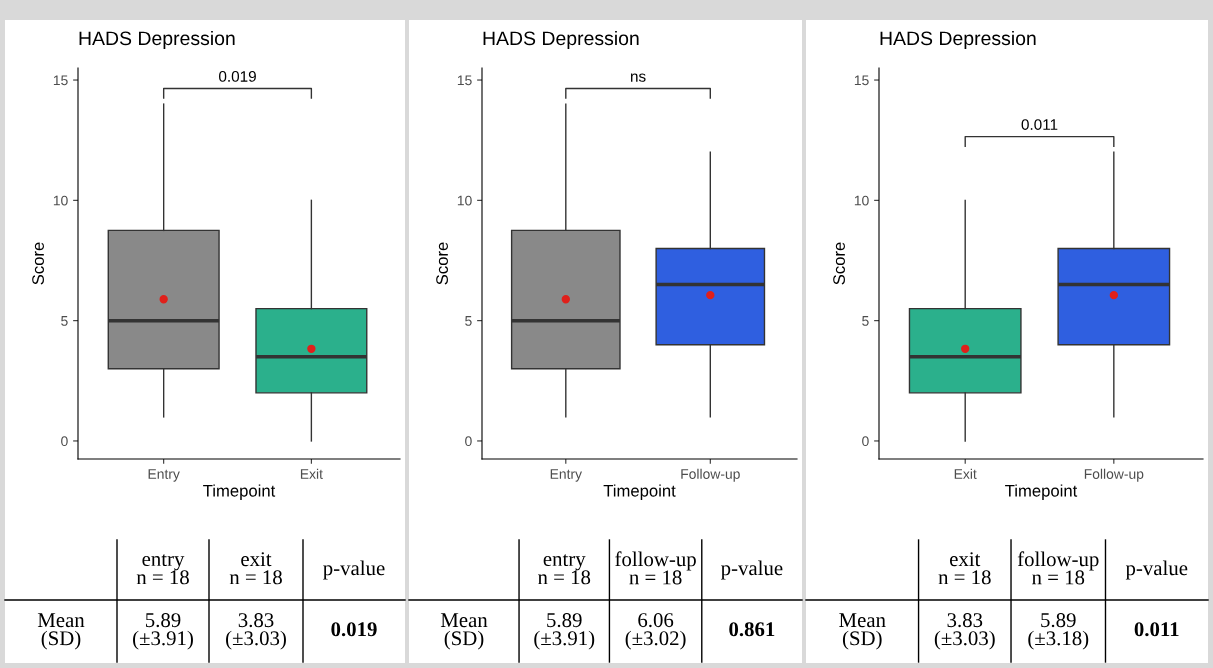 This screenshot has width=1213, height=668. Describe the element at coordinates (655, 631) in the screenshot. I see `text: 6.06 (±3.02)` at that location.